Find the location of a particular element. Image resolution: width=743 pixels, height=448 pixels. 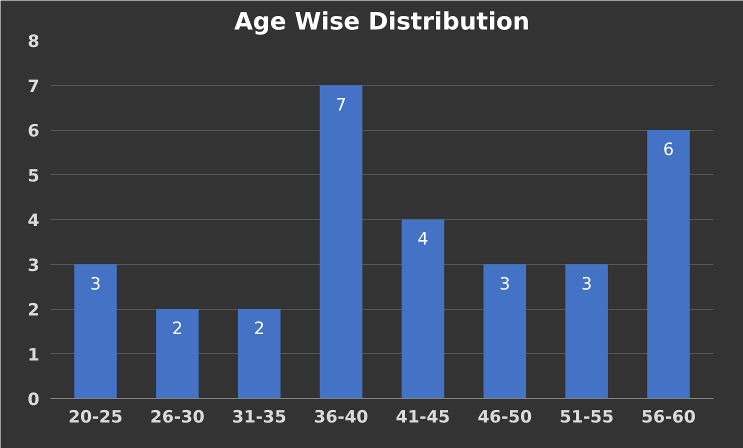

x-tick-label: 36-40 is located at coordinates (341, 418).